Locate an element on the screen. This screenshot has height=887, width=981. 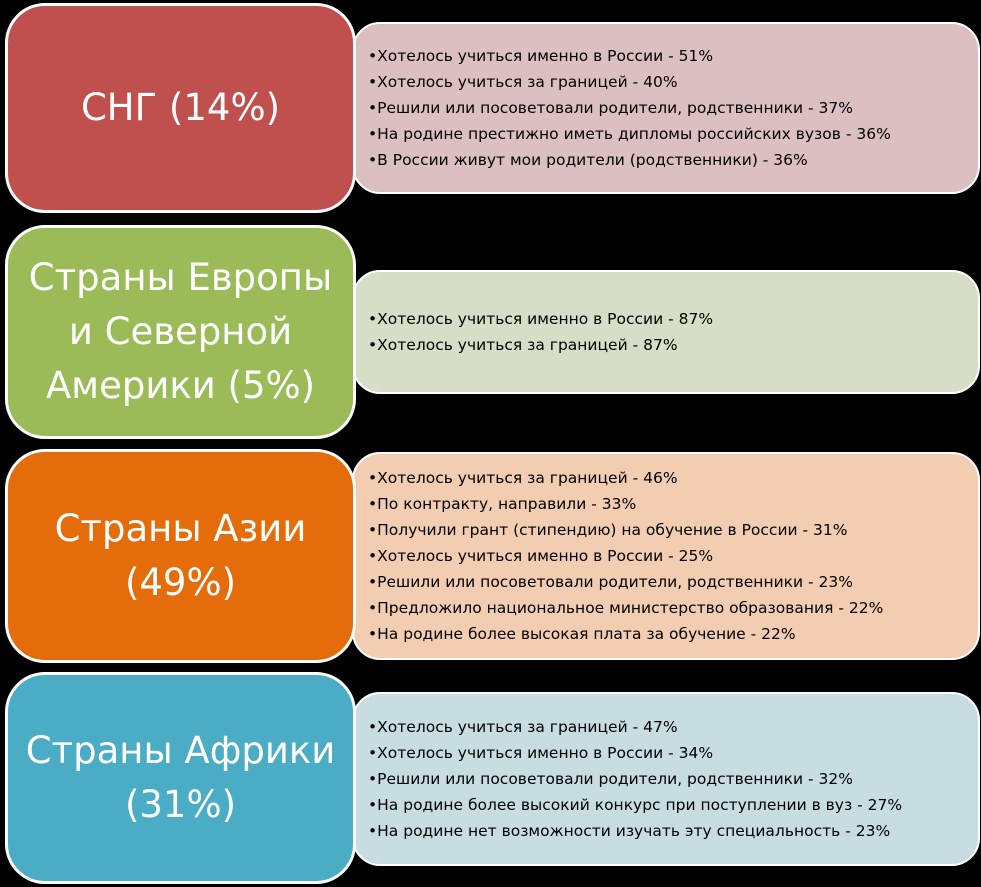
europe-header-box: Страны Европы и Северной Америки (5%) is located at coordinates (180, 332).